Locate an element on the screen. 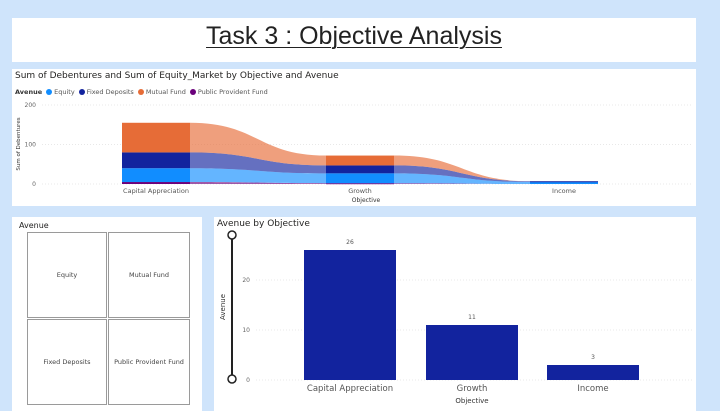 This screenshot has width=720, height=411. slicer-tile-mutual-fund: Mutual Fund is located at coordinates (149, 275).